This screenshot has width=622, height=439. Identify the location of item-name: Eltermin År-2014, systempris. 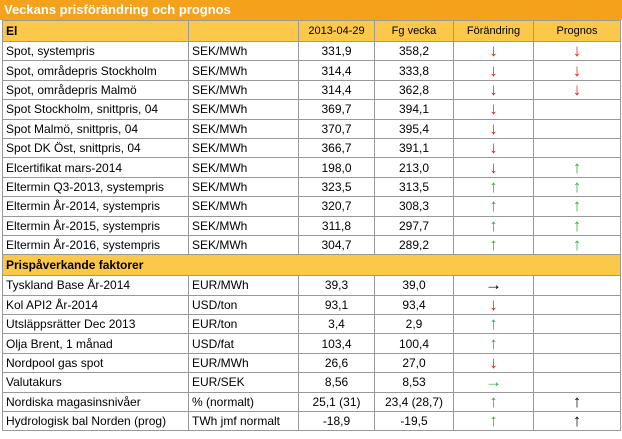
(95, 206).